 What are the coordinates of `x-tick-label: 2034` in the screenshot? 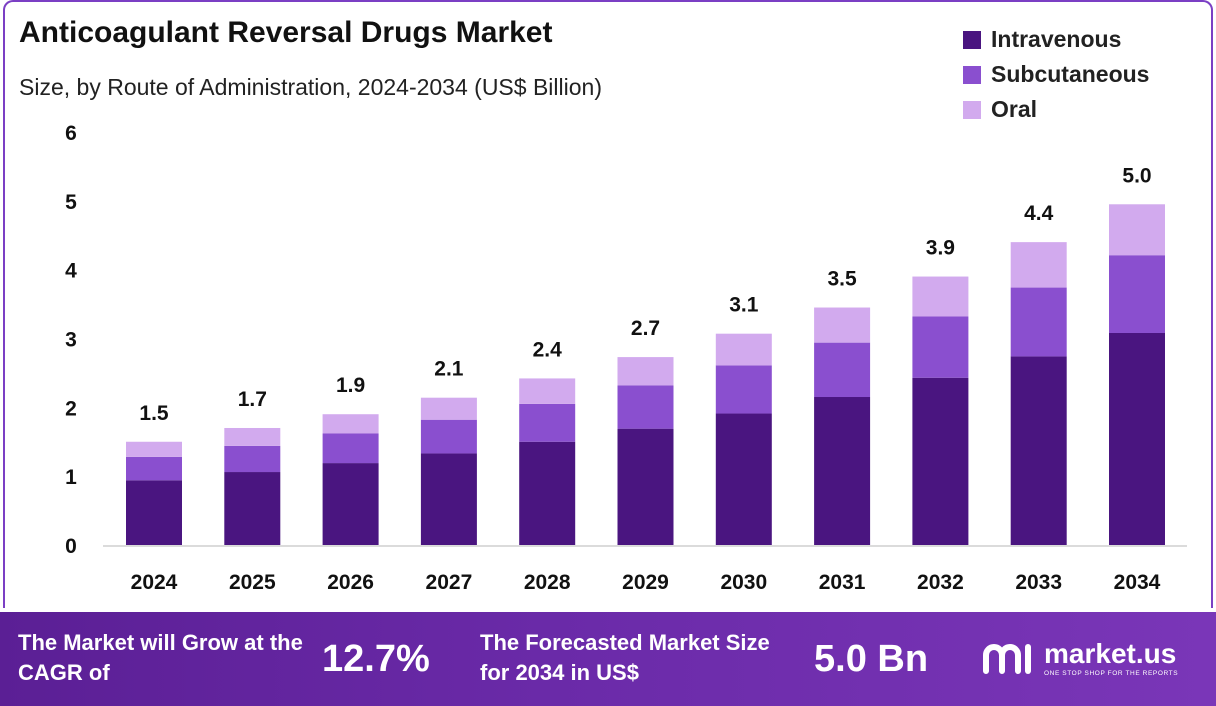 It's located at (1137, 582).